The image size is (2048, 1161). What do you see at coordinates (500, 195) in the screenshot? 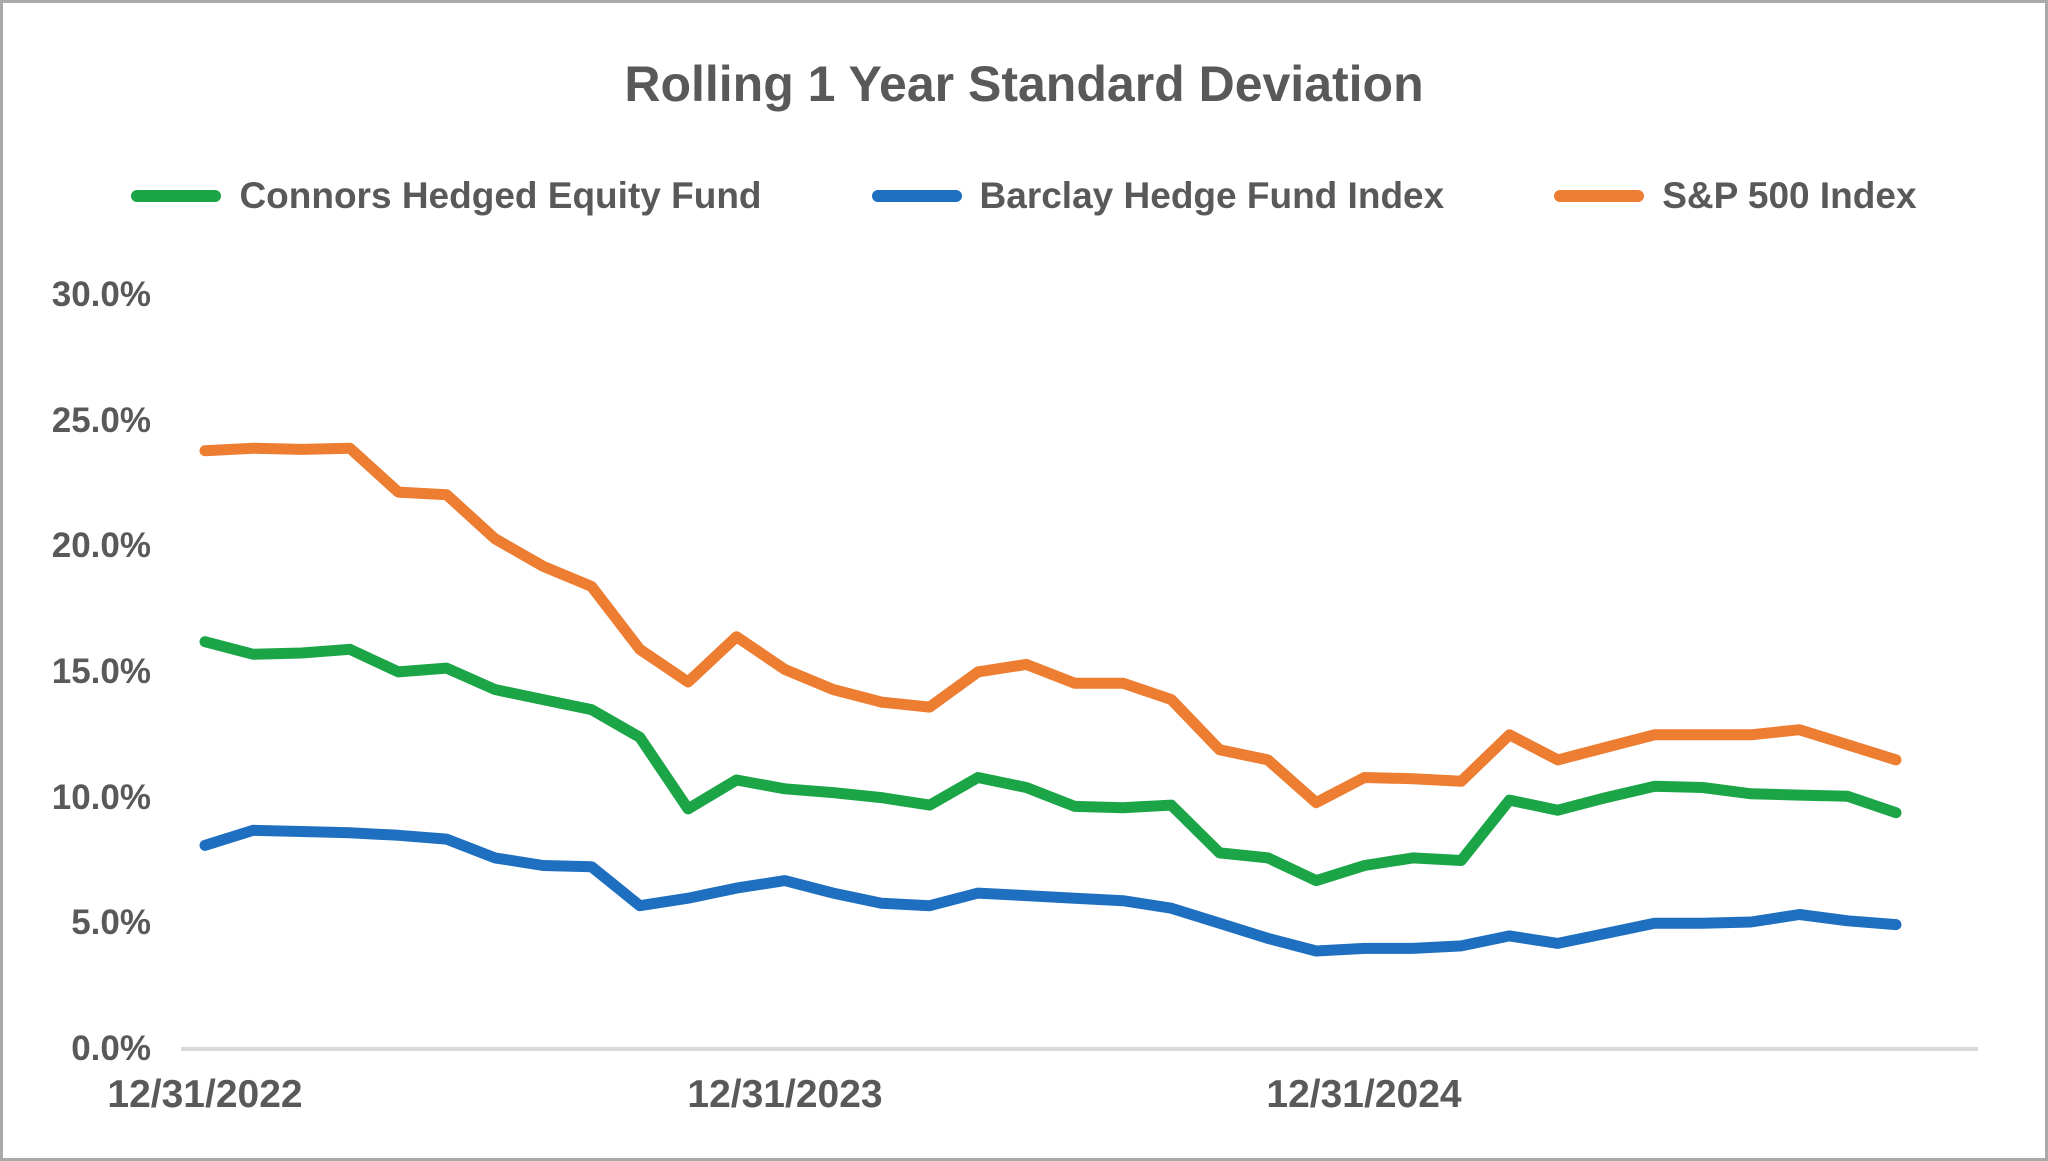
I see `legend-label-connors: Connors Hedged Equity Fund` at bounding box center [500, 195].